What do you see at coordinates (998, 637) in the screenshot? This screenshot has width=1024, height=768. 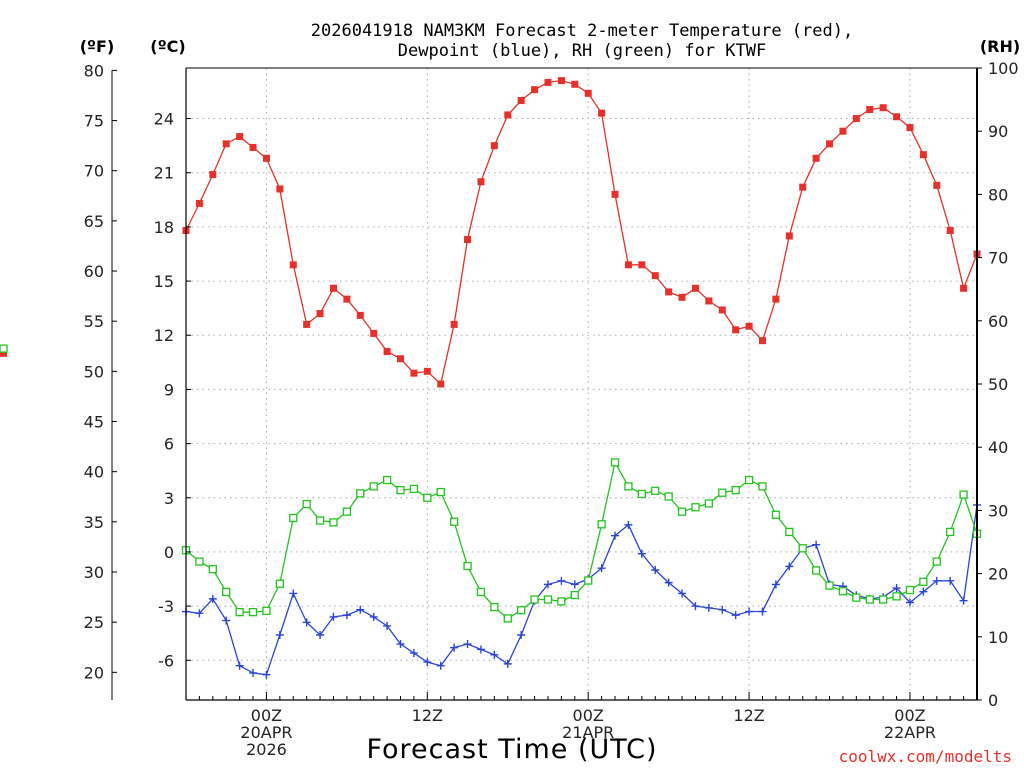 I see `rh-tick-label: 10` at bounding box center [998, 637].